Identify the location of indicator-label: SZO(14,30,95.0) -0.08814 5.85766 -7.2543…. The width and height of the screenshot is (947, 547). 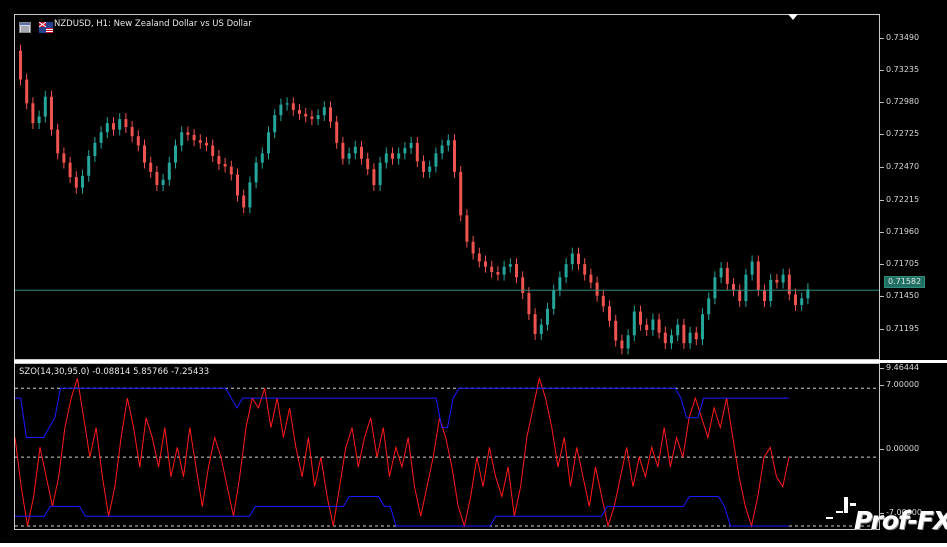
(114, 372).